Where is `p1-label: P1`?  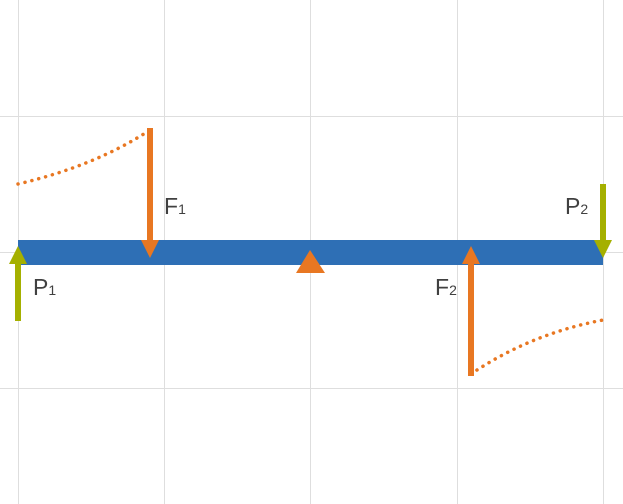
p1-label: P1 is located at coordinates (44, 287).